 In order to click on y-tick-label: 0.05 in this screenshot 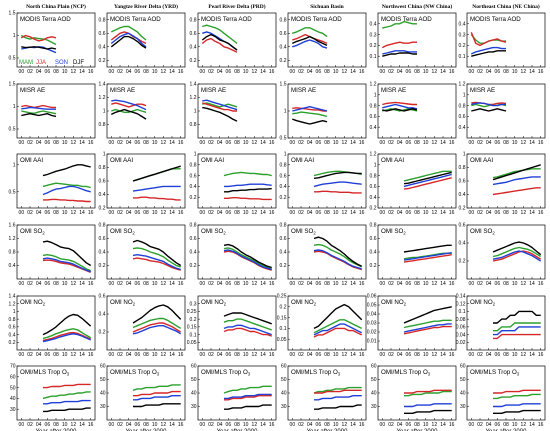, I will do `click(282, 340)`.